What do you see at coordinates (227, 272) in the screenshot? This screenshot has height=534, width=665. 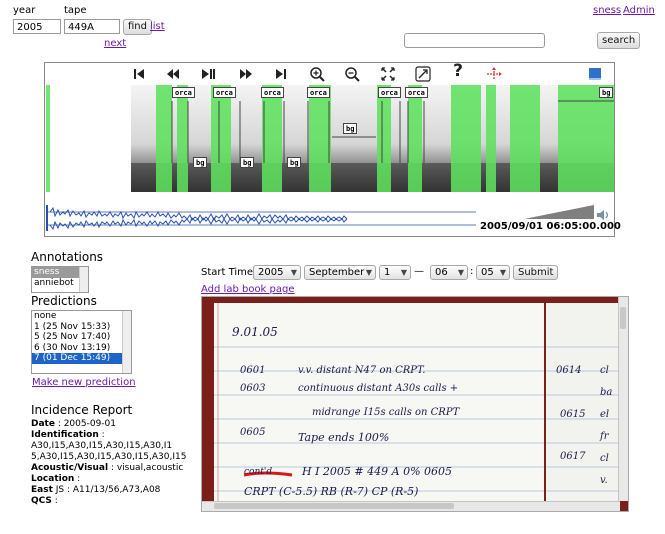 I see `start-time-label: Start Time` at bounding box center [227, 272].